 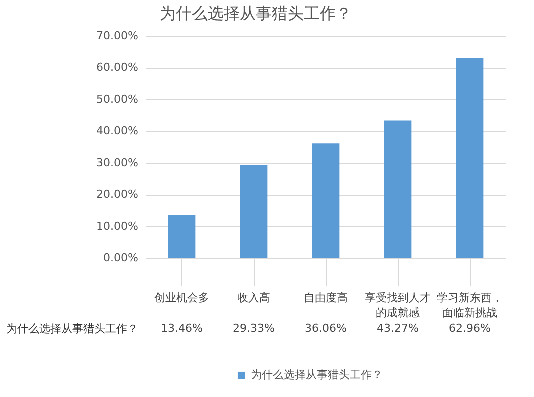 What do you see at coordinates (182, 328) in the screenshot?
I see `data-label: 13.46%` at bounding box center [182, 328].